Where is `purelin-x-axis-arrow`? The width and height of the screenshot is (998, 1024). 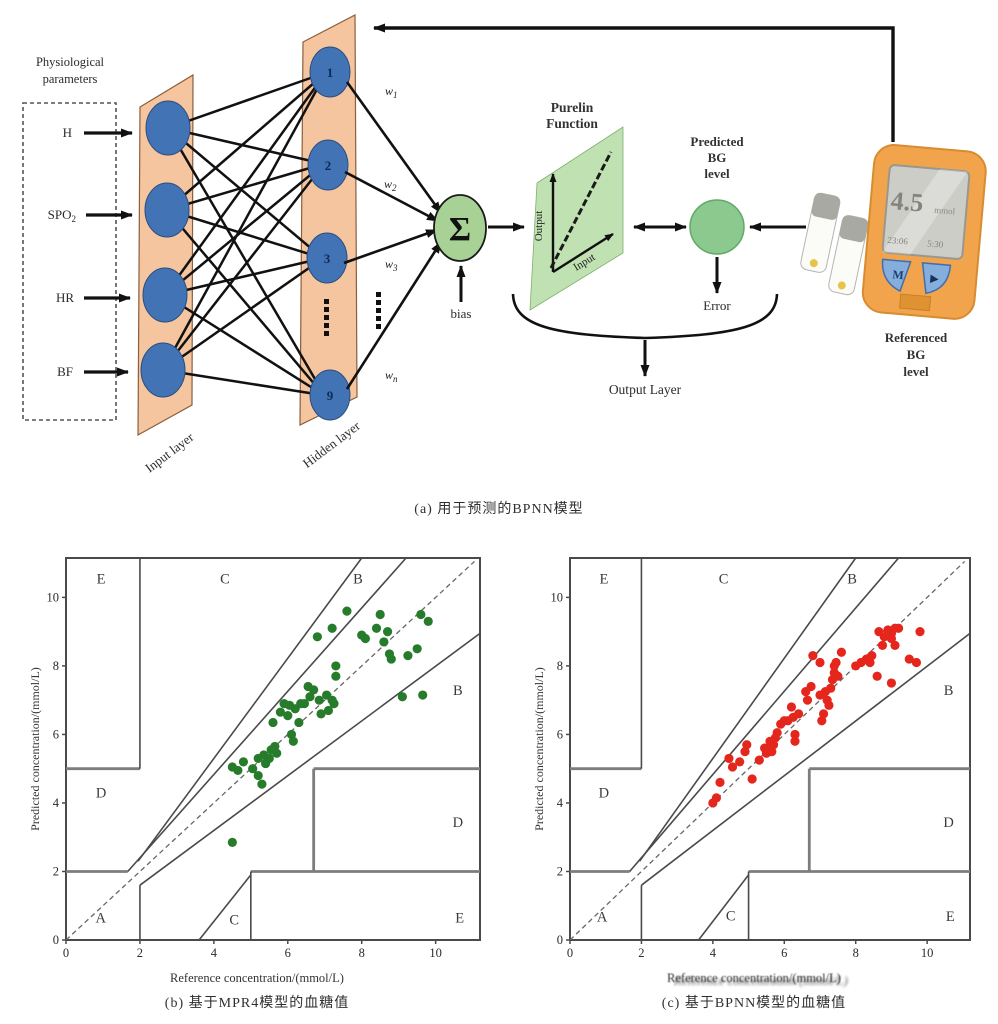 purelin-x-axis-arrow is located at coordinates (583, 253).